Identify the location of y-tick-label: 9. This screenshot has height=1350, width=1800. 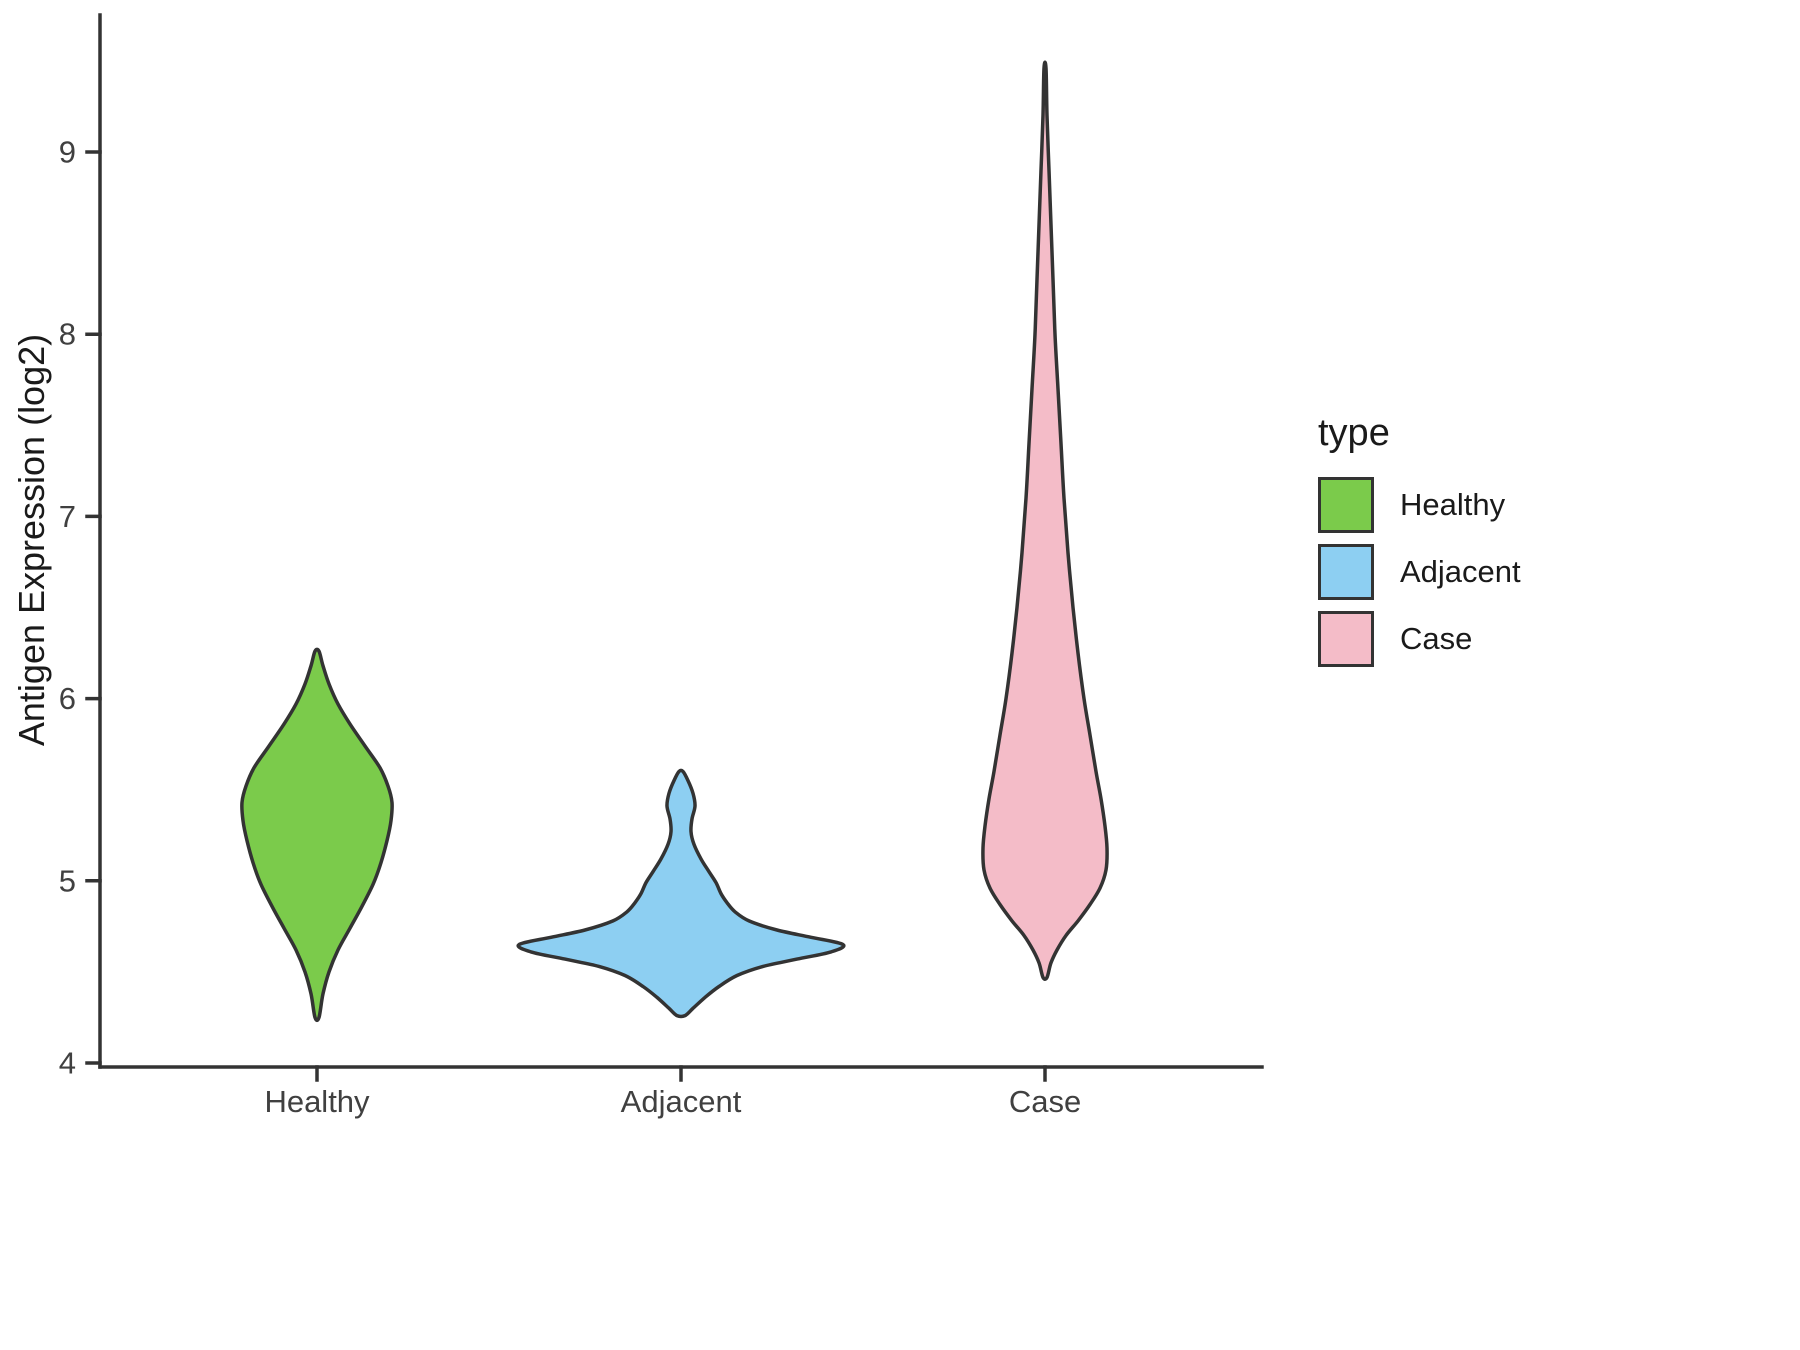
(67, 152).